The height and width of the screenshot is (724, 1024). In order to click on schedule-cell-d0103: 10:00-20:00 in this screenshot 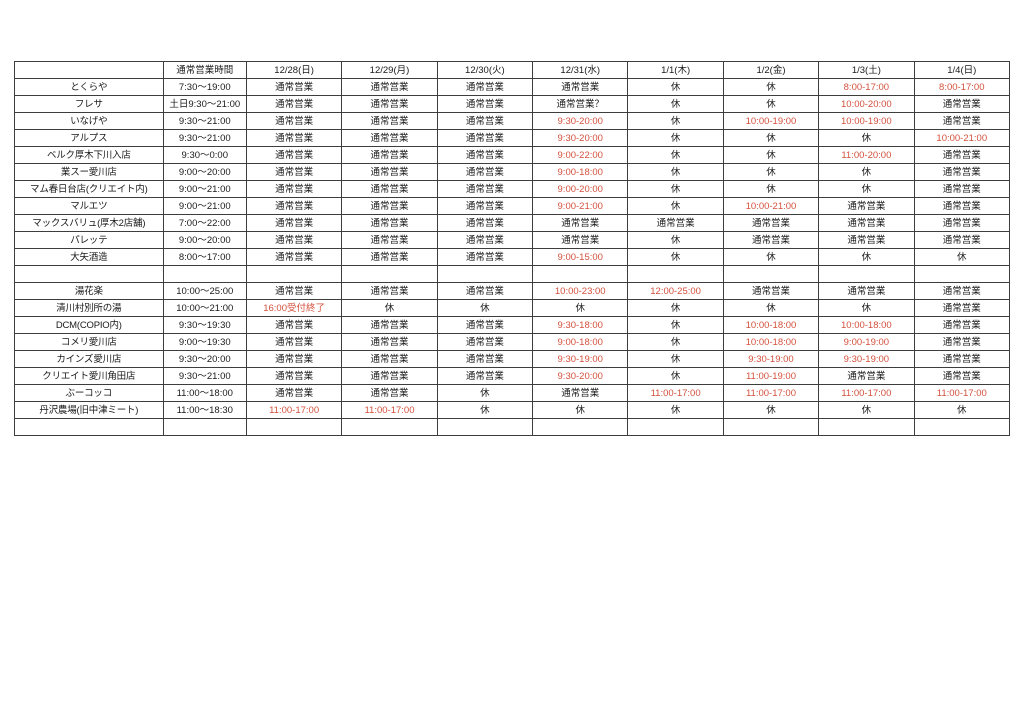, I will do `click(866, 104)`.